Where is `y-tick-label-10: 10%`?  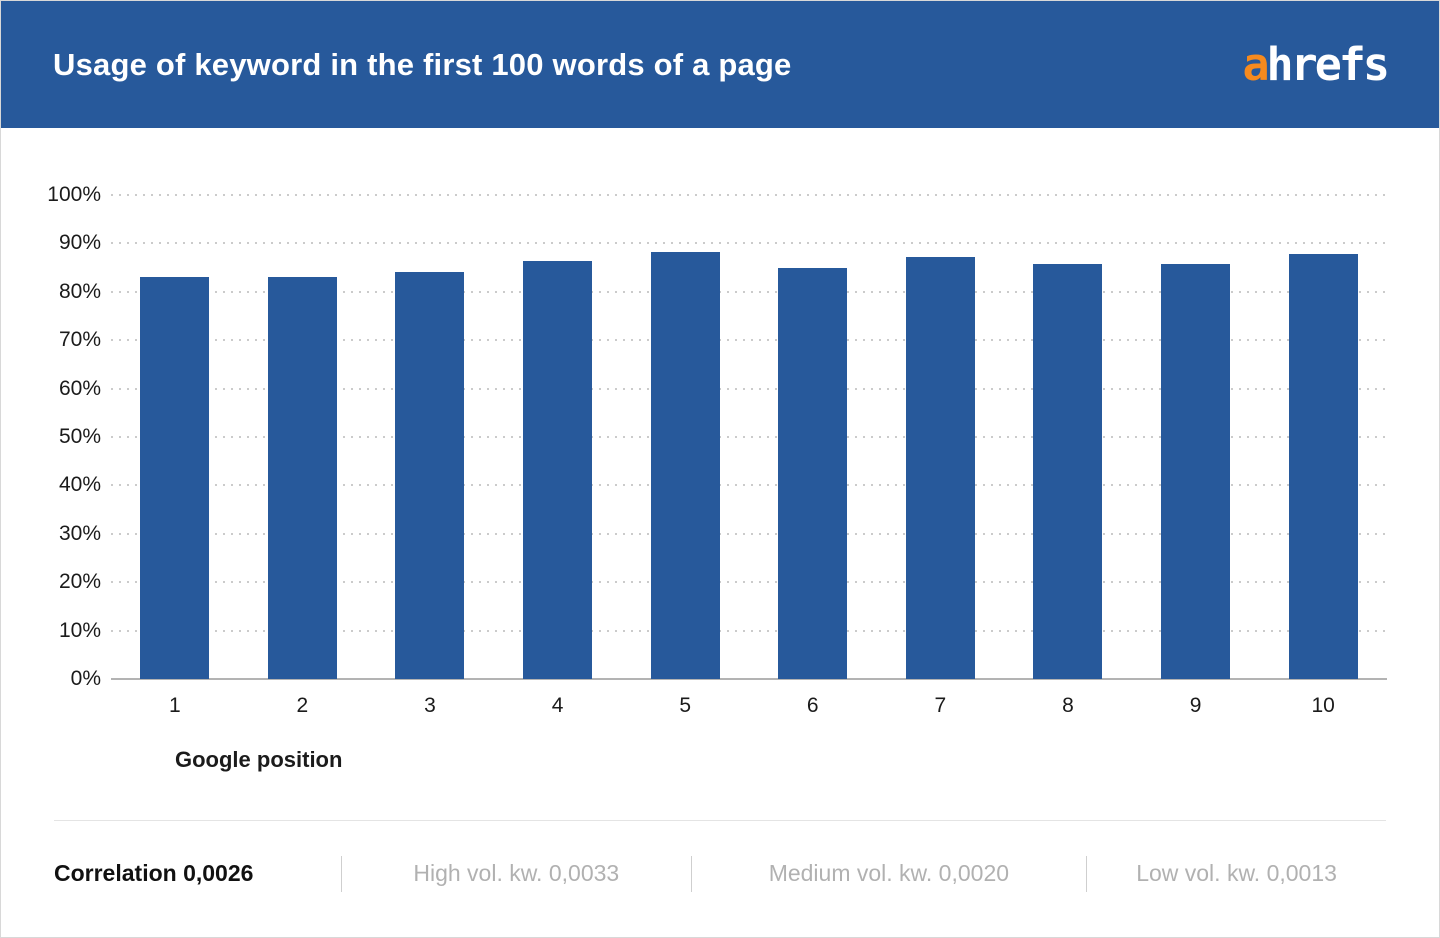
y-tick-label-10: 10% is located at coordinates (79, 630).